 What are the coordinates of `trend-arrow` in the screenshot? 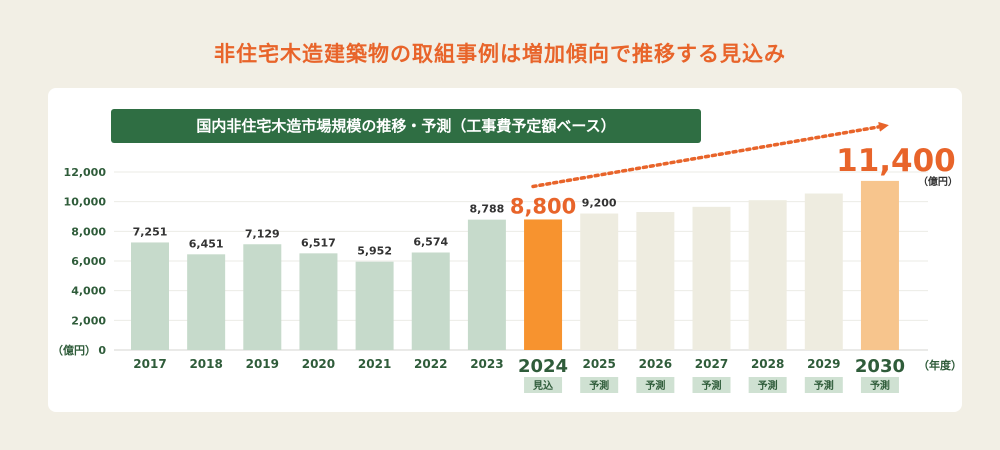 It's located at (710, 155).